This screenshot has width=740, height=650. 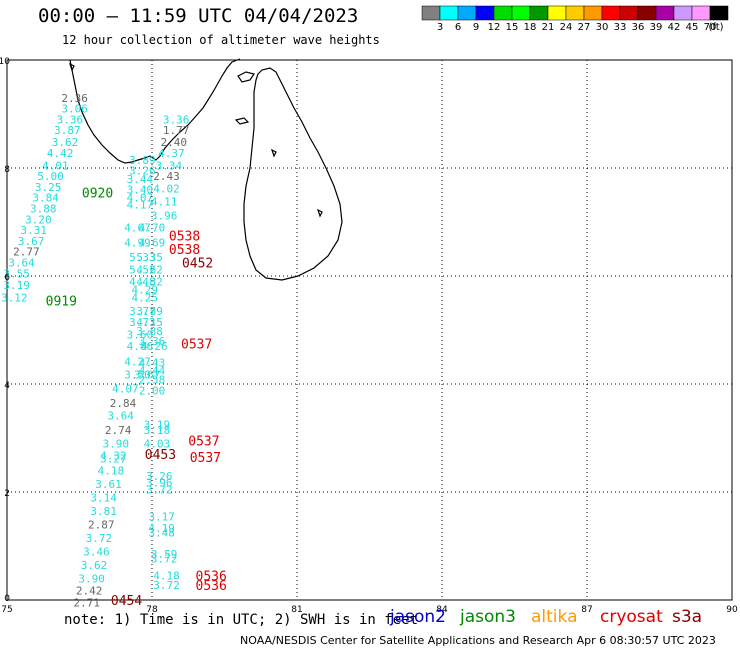 I want to click on wave-height-value: 4.27, so click(x=137, y=361).